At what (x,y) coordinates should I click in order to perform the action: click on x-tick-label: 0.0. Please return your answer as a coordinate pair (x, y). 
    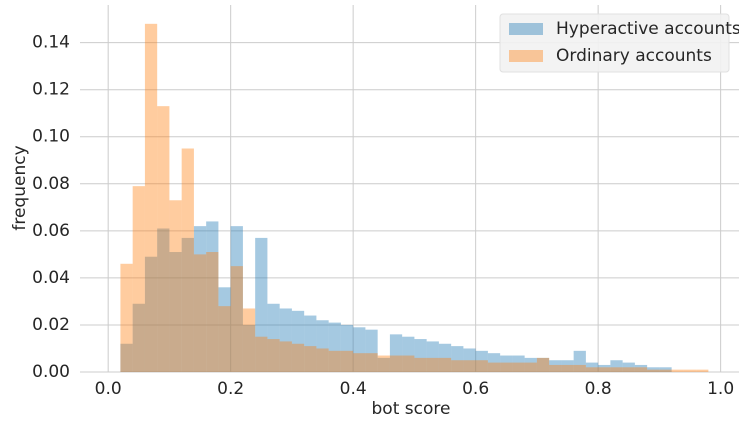
    Looking at the image, I should click on (108, 389).